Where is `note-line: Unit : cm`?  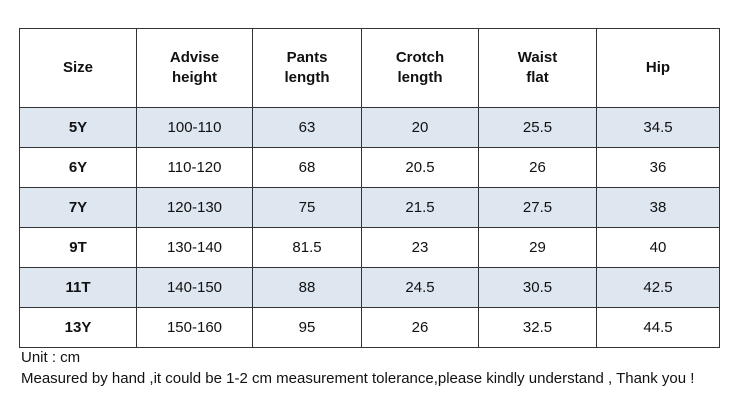 note-line: Unit : cm is located at coordinates (51, 357).